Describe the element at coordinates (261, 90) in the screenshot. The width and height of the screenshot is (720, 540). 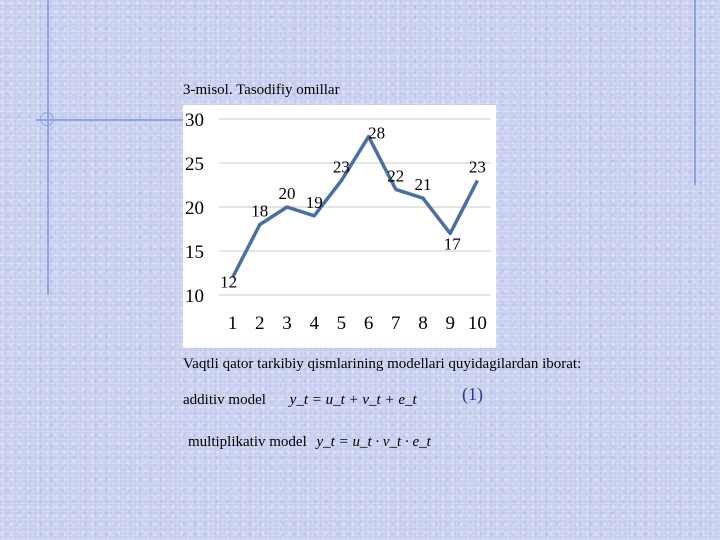
I see `chart-title: 3-misol. Tasodifiy omillar` at that location.